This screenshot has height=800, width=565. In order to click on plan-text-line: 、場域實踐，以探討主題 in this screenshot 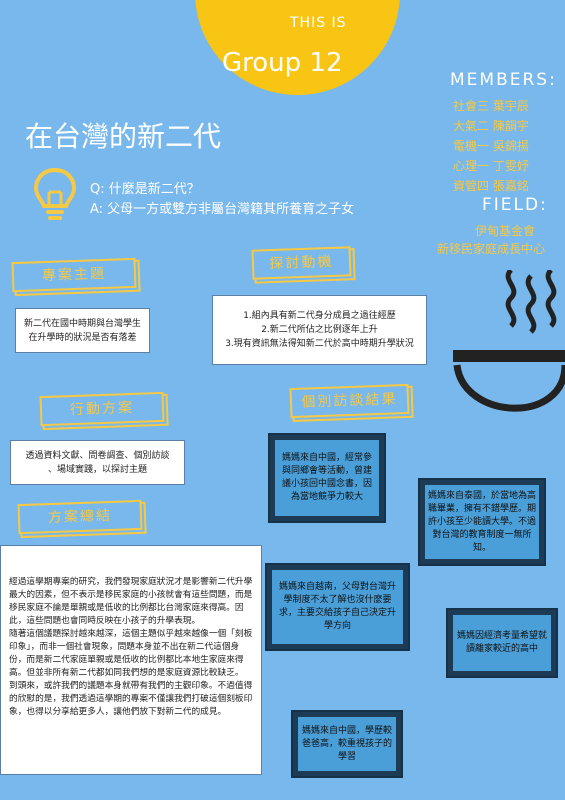, I will do `click(97, 469)`.